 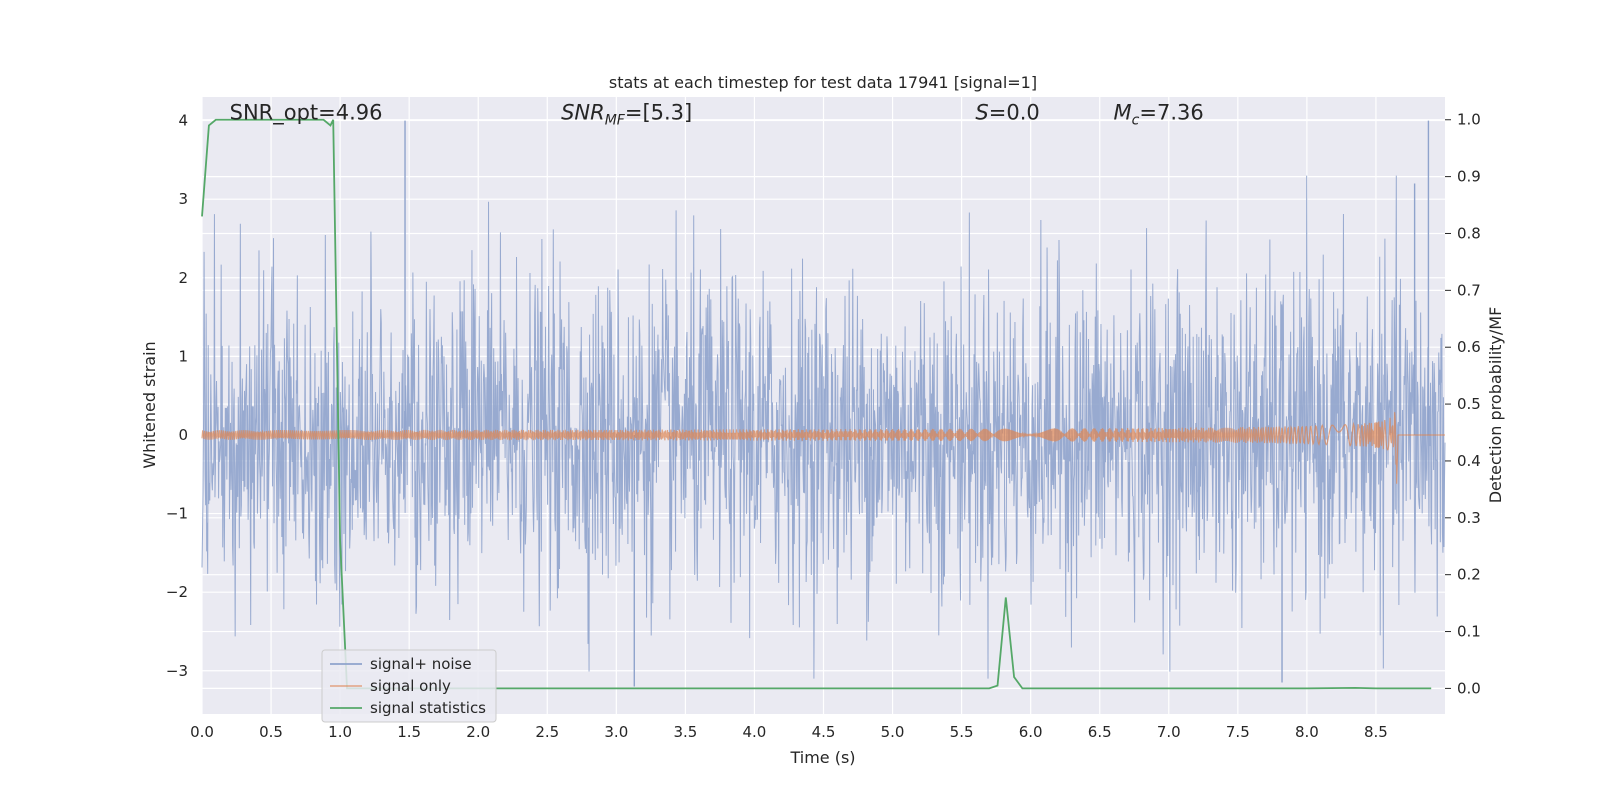 I want to click on annotation-3: Mc=7.36, so click(x=1159, y=115).